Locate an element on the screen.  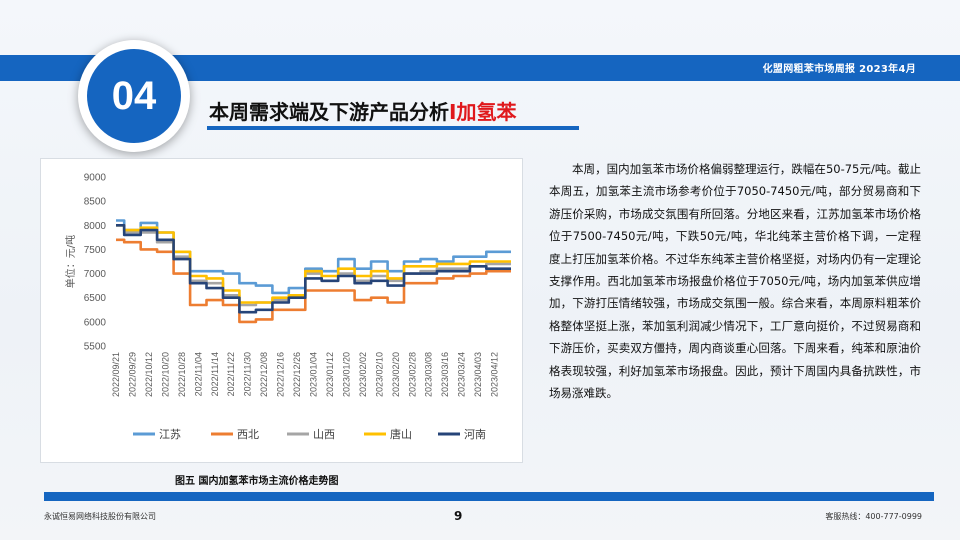
y-tick-label: 6500 is located at coordinates (95, 298).